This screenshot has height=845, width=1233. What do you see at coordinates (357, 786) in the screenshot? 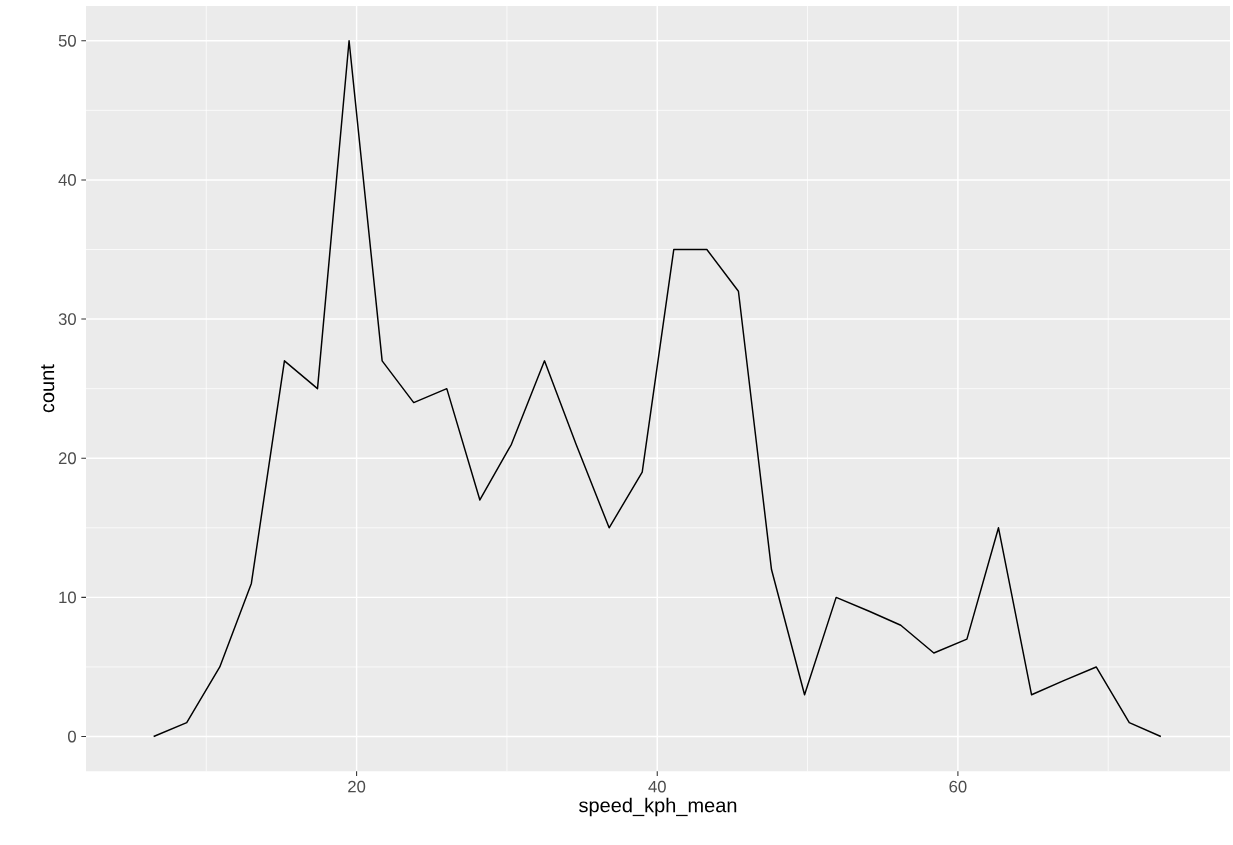
I see `x-tick-label: 20` at bounding box center [357, 786].